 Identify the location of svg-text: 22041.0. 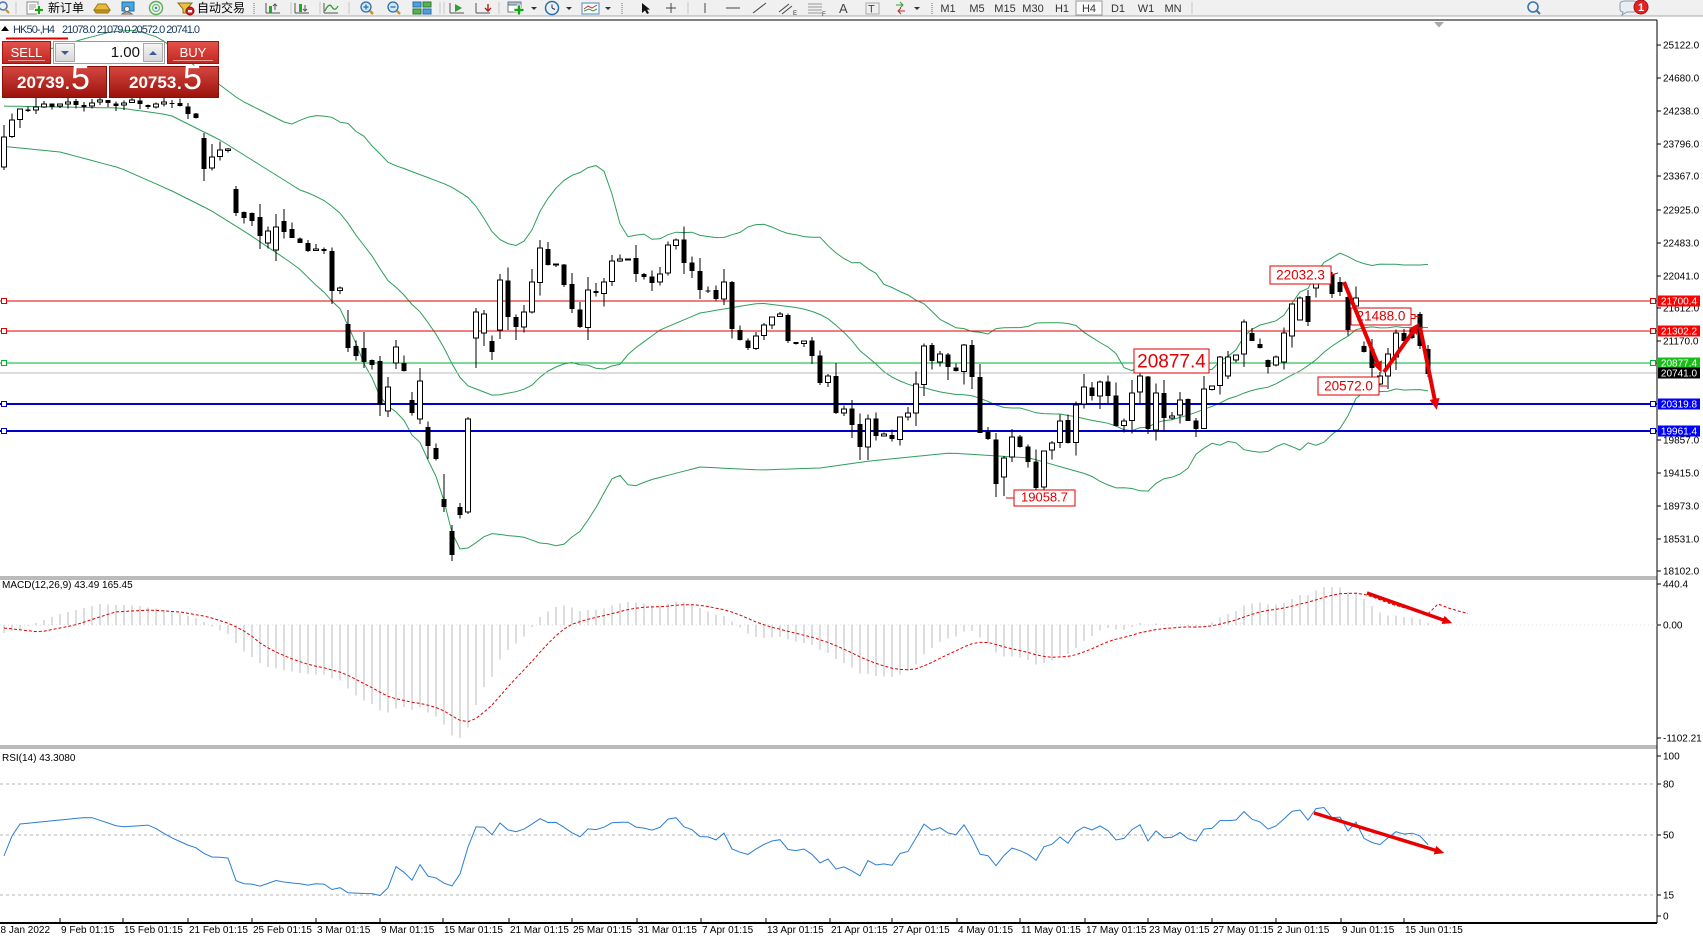
(1681, 277).